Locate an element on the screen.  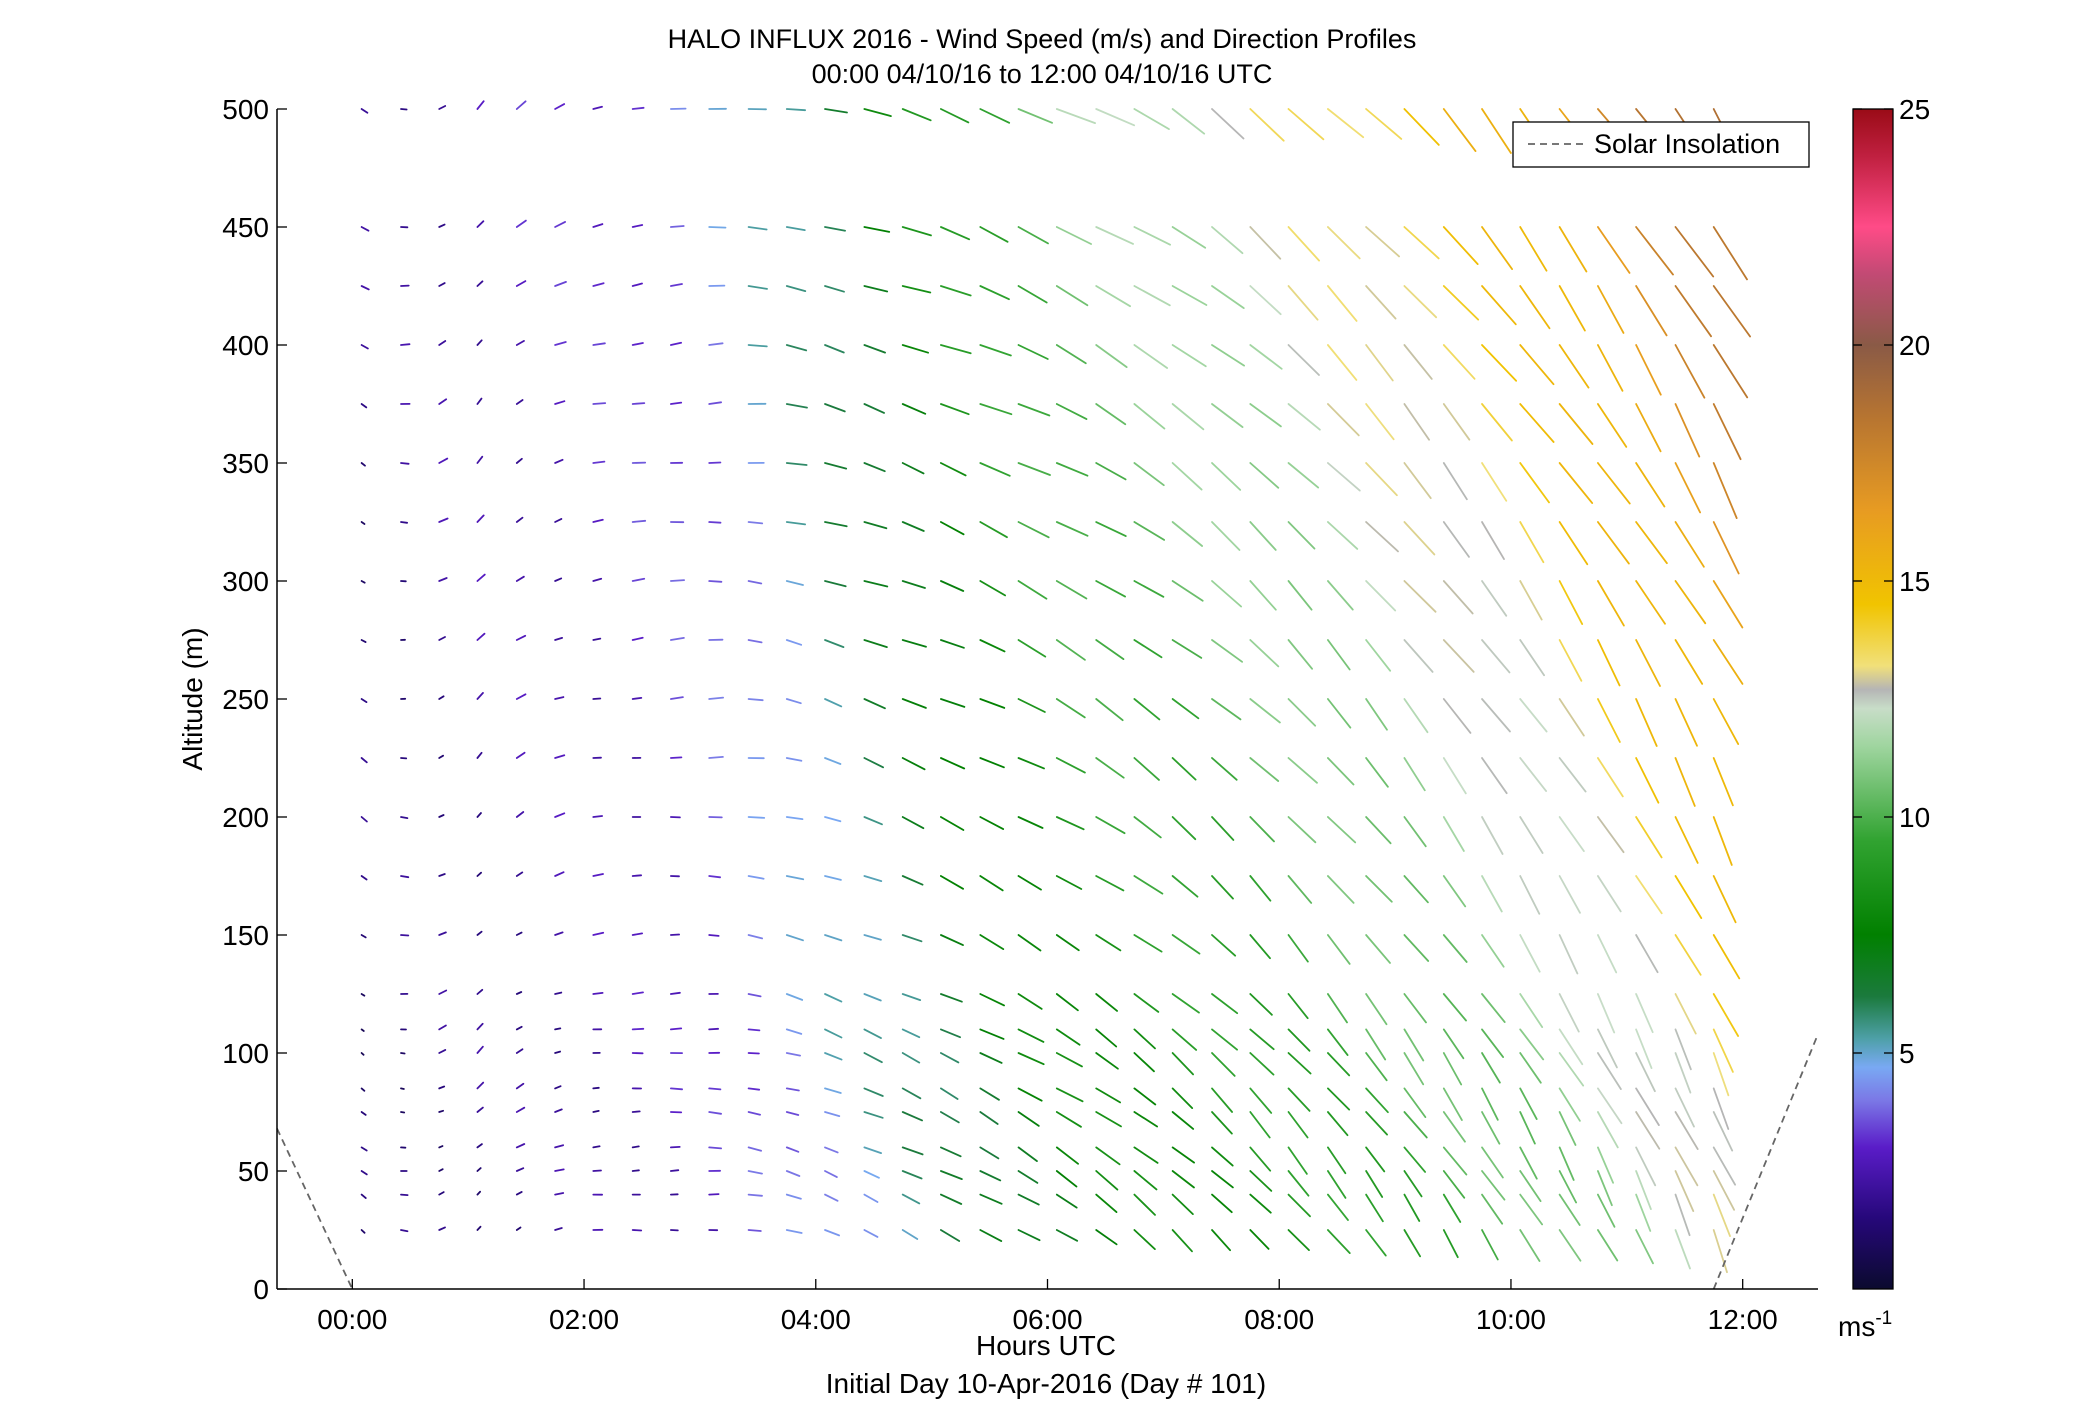
colorbar-tick-label: 20 is located at coordinates (1914, 345).